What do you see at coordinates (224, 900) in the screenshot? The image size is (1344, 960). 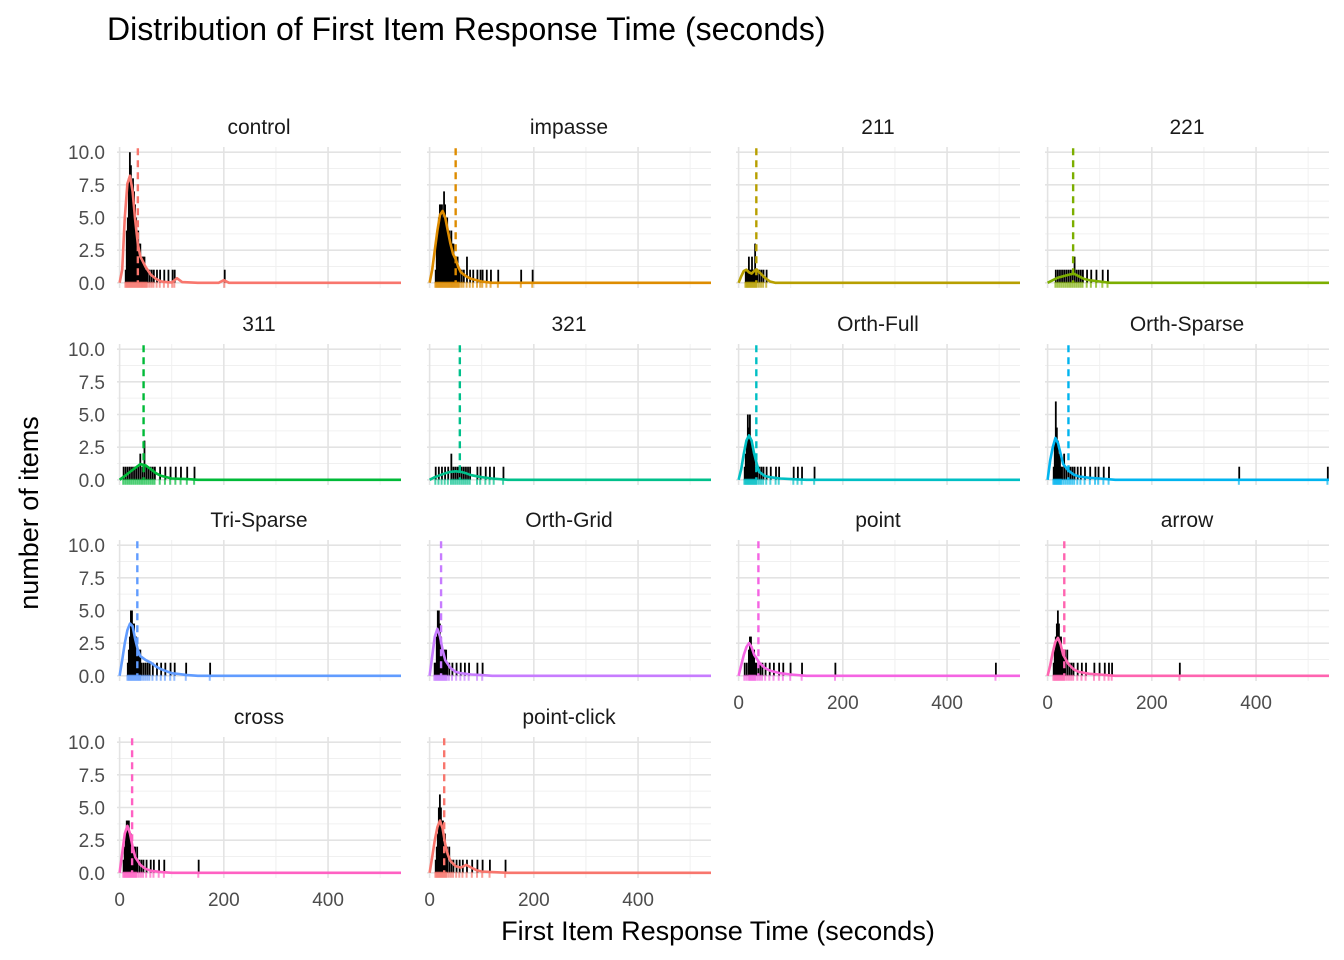 I see `x-tick-label: 200` at bounding box center [224, 900].